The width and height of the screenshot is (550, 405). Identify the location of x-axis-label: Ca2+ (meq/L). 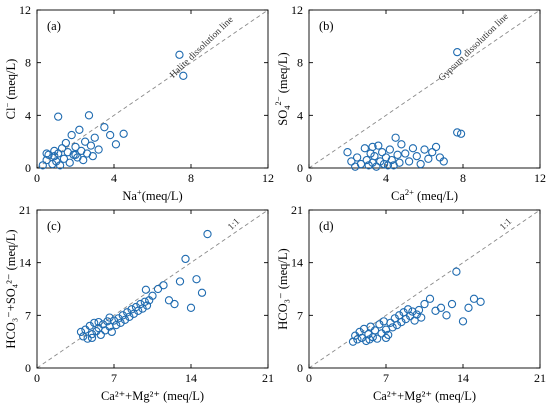
(424, 195).